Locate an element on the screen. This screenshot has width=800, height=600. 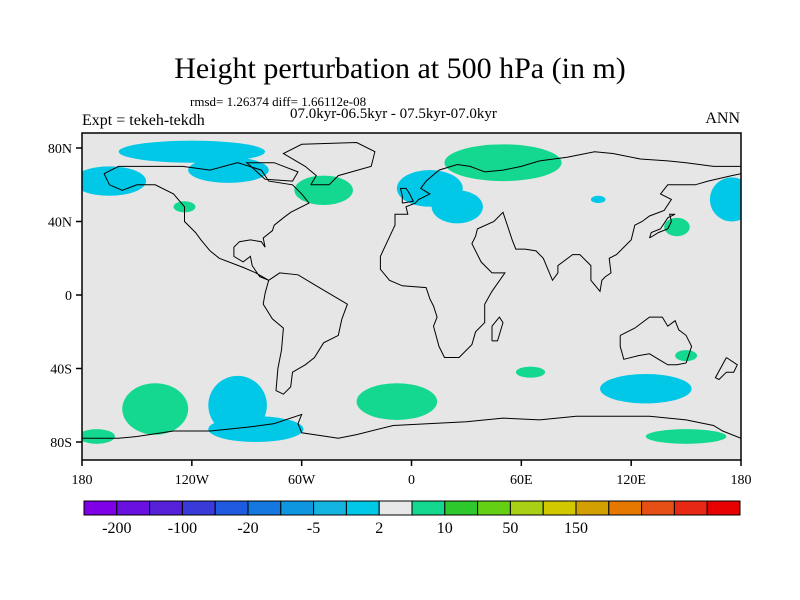
season-label: ANN is located at coordinates (722, 118).